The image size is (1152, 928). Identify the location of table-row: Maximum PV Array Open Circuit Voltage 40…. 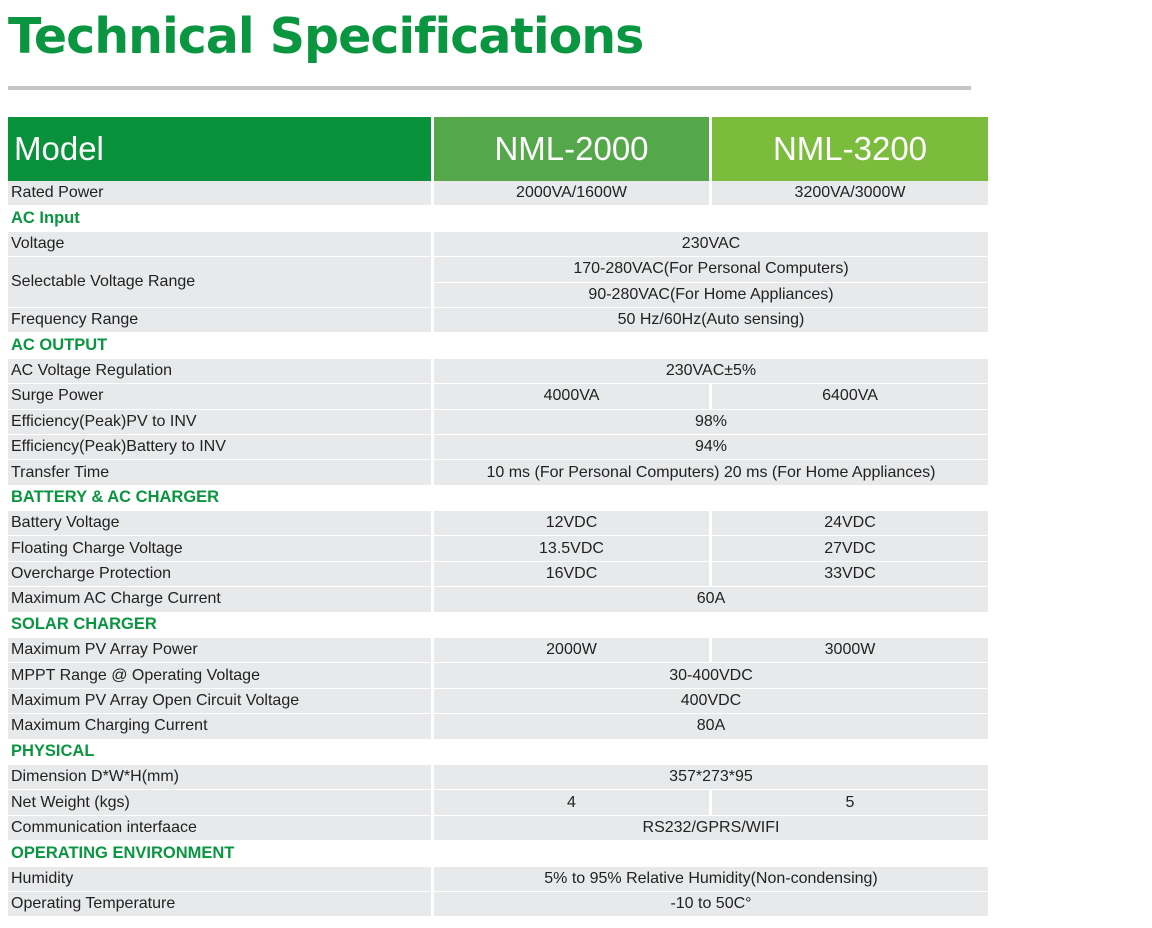
(498, 701).